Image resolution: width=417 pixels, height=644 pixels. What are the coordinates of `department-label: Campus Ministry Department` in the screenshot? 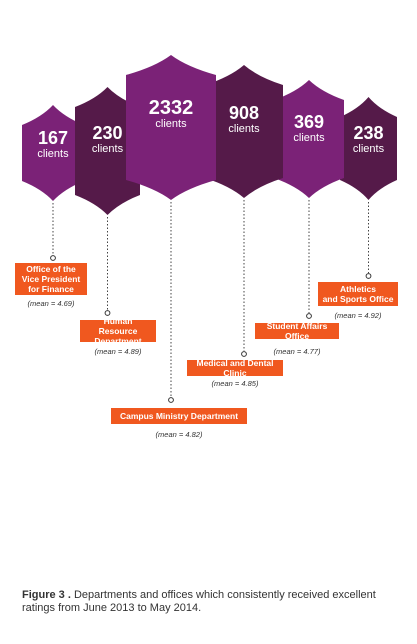 It's located at (179, 416).